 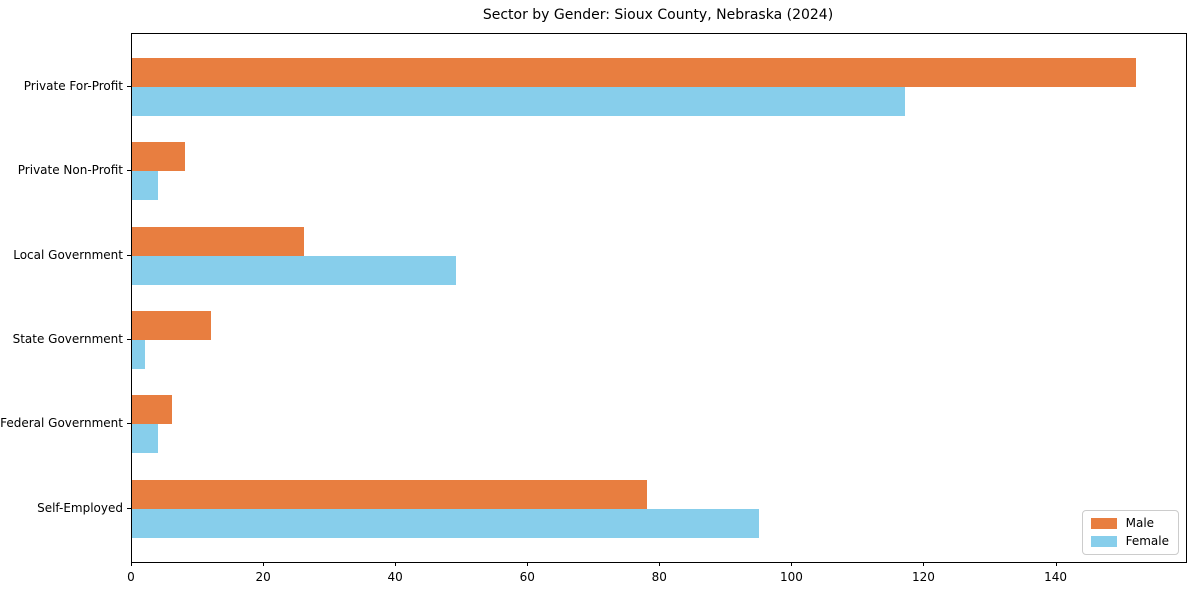 I want to click on y-axis-label-self-employed: Self-Employed, so click(x=80, y=507).